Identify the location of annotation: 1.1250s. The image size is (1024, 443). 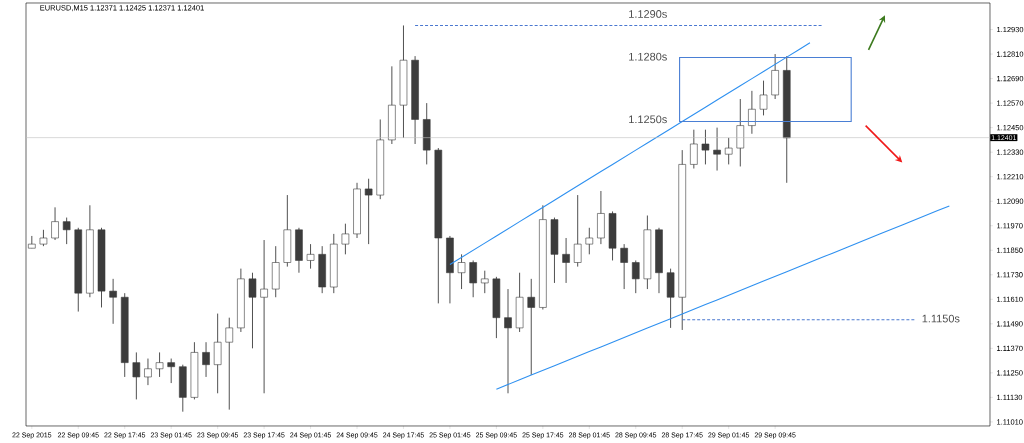
(648, 119).